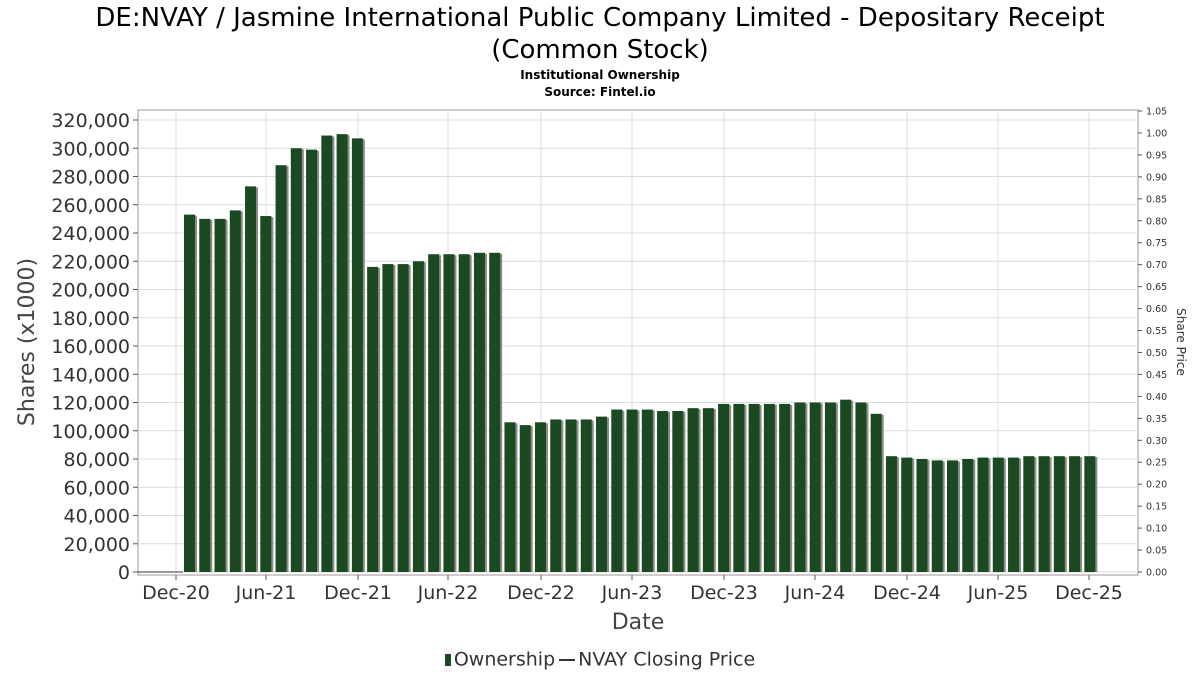 This screenshot has width=1200, height=675. What do you see at coordinates (90, 178) in the screenshot?
I see `y-tick-label: 280,000` at bounding box center [90, 178].